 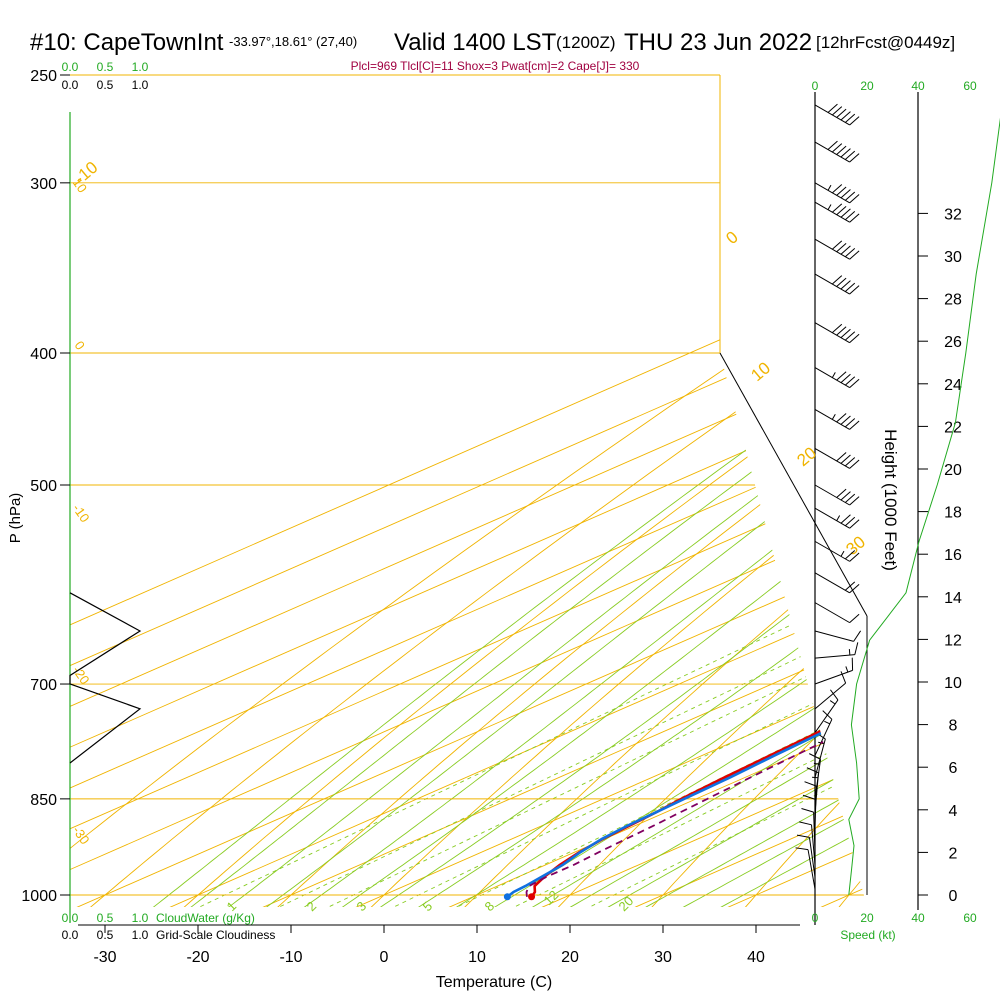 What do you see at coordinates (362, 906) in the screenshot?
I see `mixing-ratio-label: 3` at bounding box center [362, 906].